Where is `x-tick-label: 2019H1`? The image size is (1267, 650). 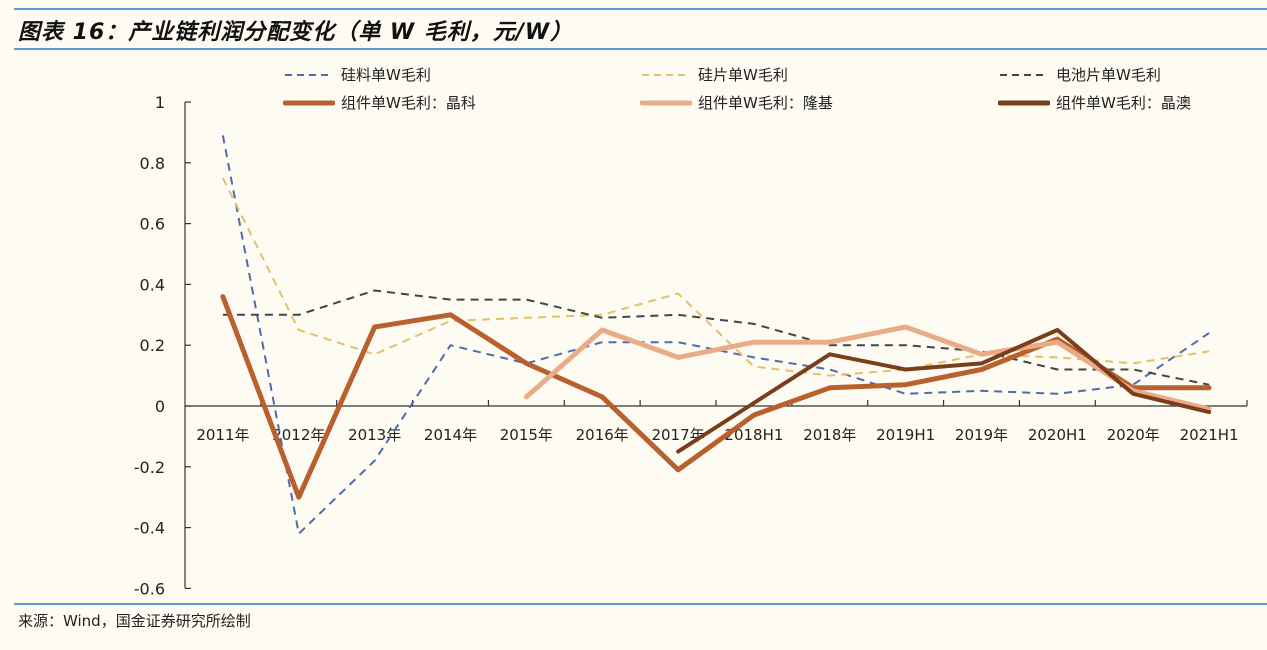
x-tick-label: 2019H1 is located at coordinates (905, 435).